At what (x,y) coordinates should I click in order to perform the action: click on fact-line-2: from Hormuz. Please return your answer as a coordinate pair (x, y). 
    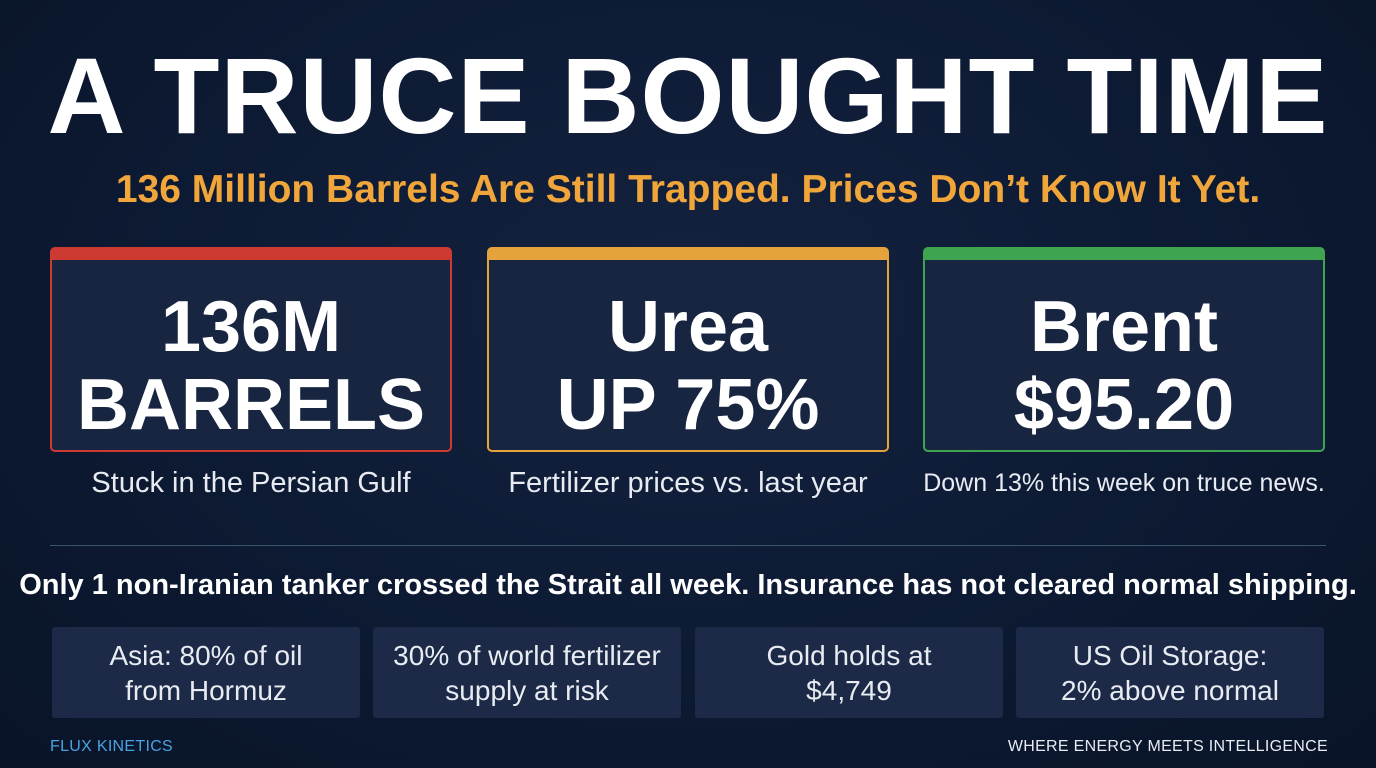
    Looking at the image, I should click on (206, 690).